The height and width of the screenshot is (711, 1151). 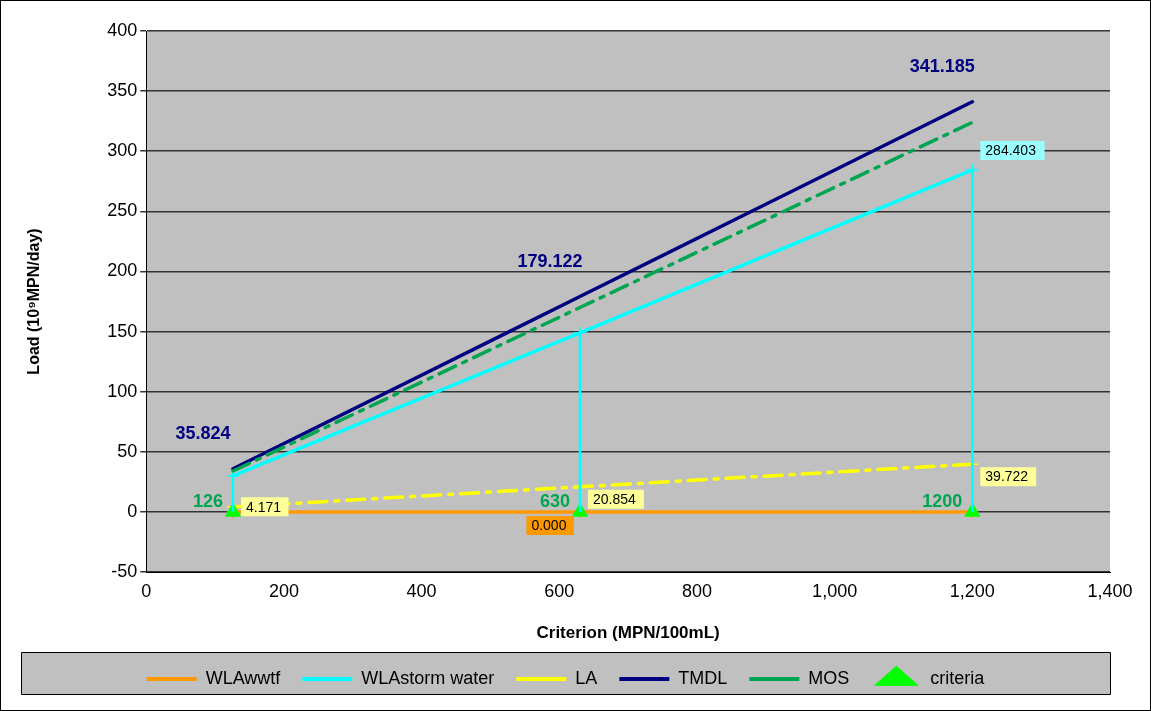 I want to click on y-tick-label: 250, so click(x=122, y=210).